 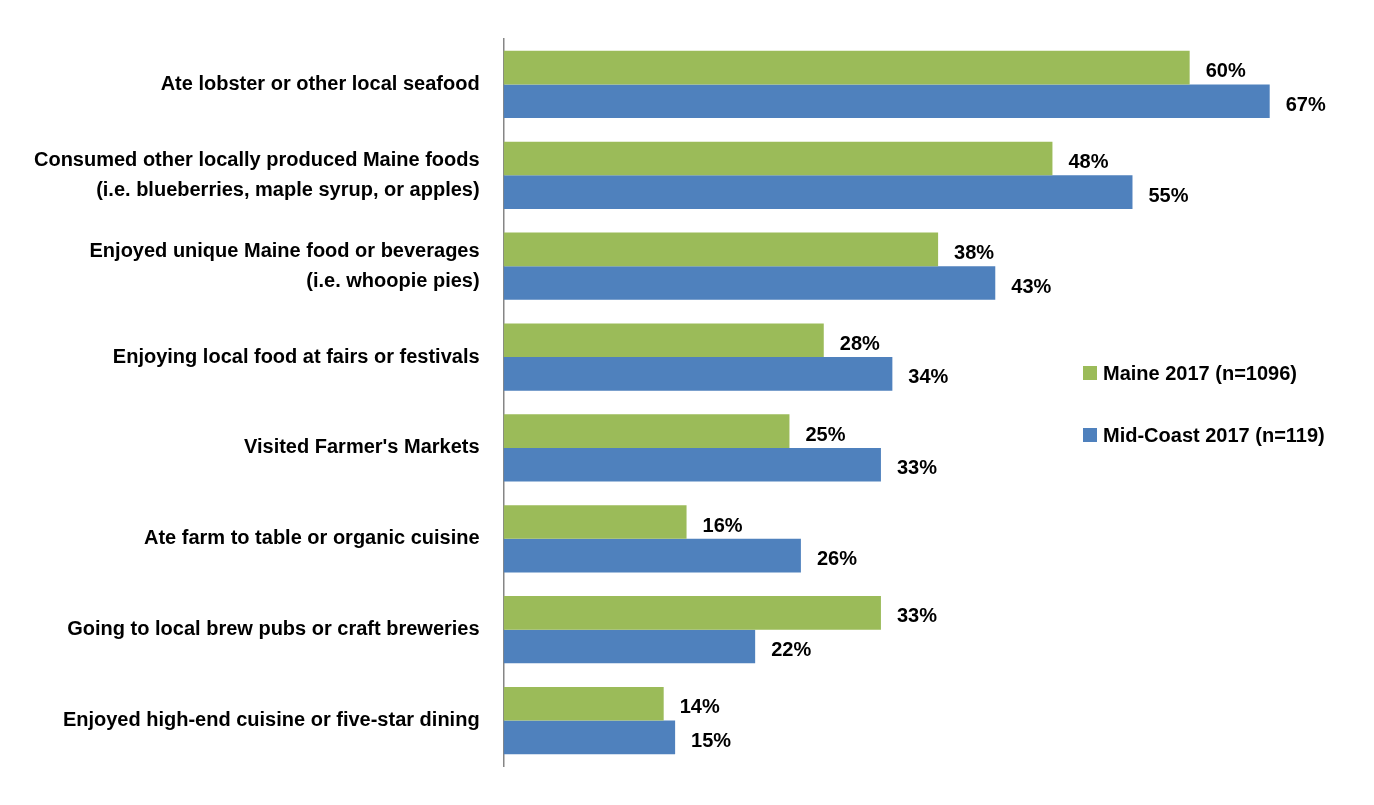 What do you see at coordinates (928, 376) in the screenshot?
I see `data-label: 34%` at bounding box center [928, 376].